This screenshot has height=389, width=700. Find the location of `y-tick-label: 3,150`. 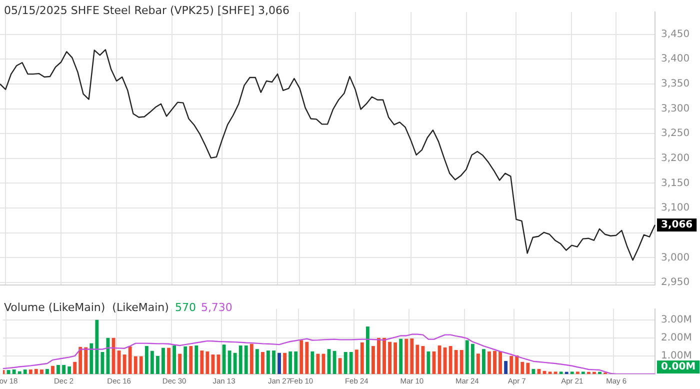

y-tick-label: 3,150 is located at coordinates (675, 183).